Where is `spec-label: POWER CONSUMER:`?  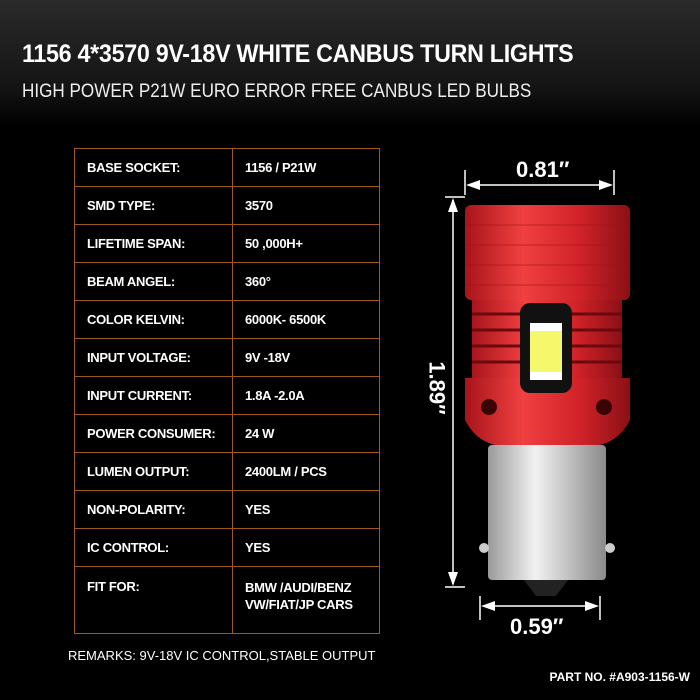 spec-label: POWER CONSUMER: is located at coordinates (153, 433).